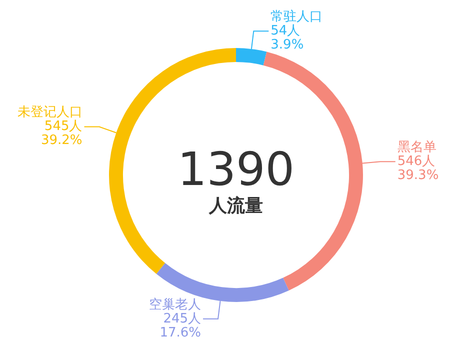 This screenshot has height=364, width=476. I want to click on slice-label: 空巢老人, so click(175, 304).